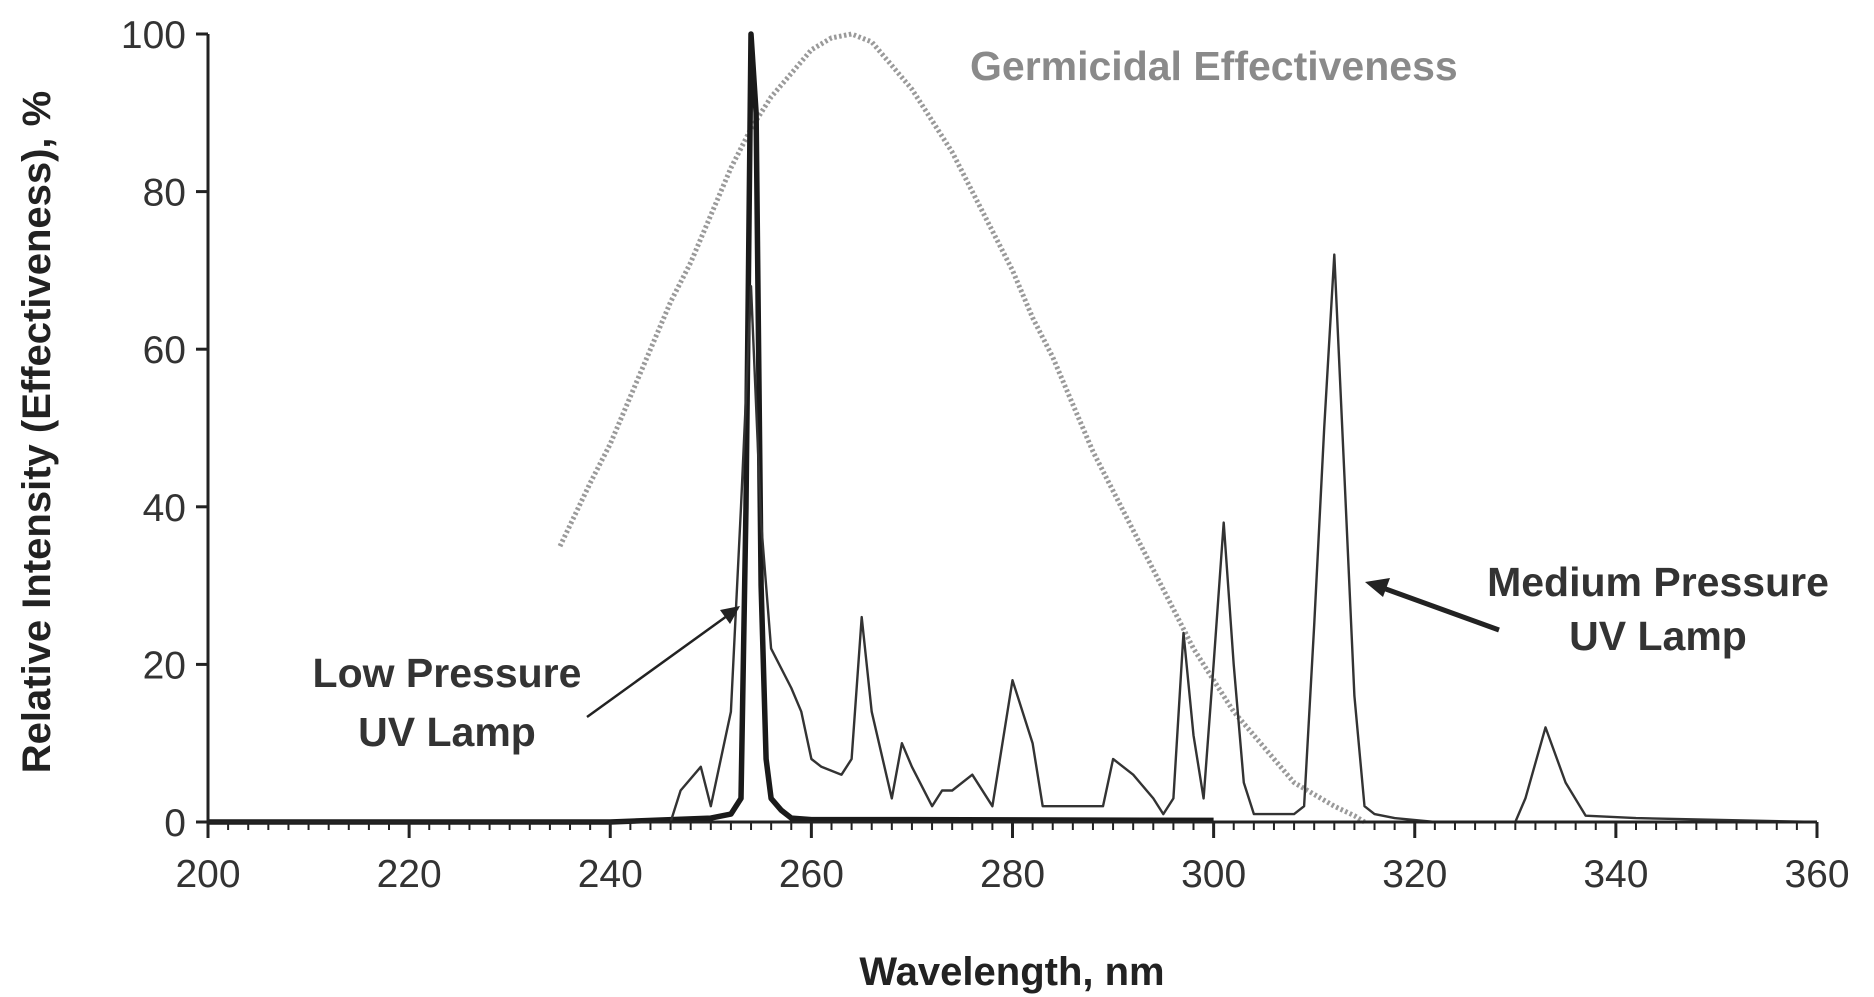  I want to click on x-tick-label: 320, so click(1414, 874).